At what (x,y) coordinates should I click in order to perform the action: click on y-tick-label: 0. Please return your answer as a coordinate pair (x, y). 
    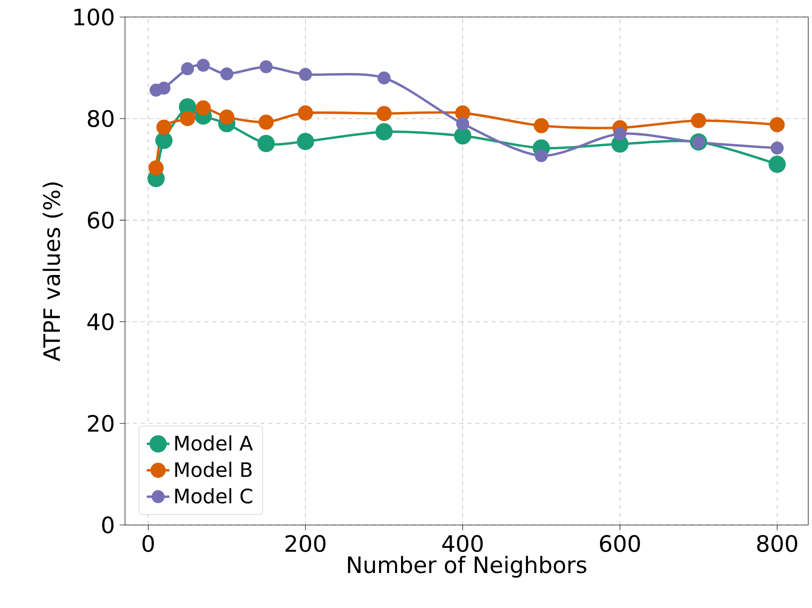
    Looking at the image, I should click on (108, 525).